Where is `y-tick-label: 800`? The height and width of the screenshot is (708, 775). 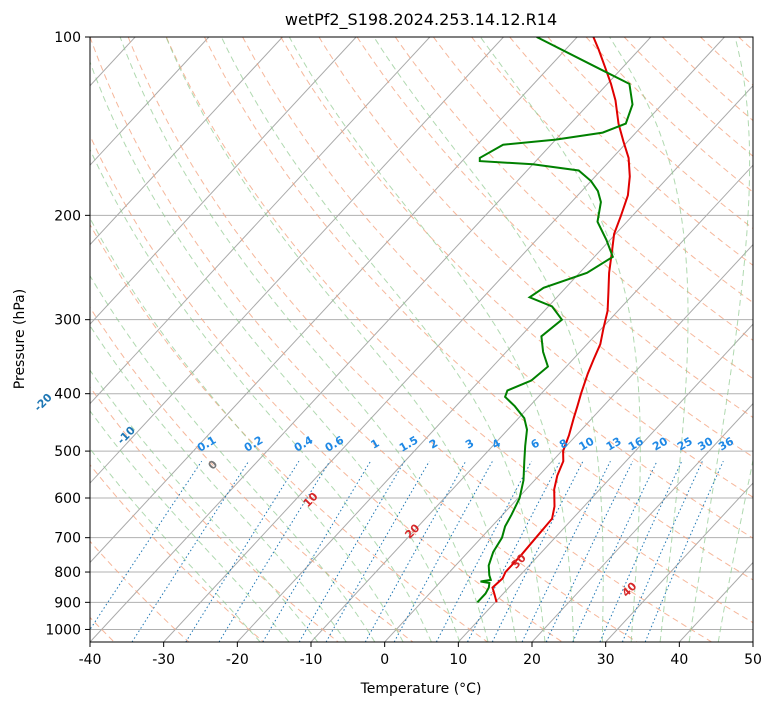 y-tick-label: 800 is located at coordinates (67, 573).